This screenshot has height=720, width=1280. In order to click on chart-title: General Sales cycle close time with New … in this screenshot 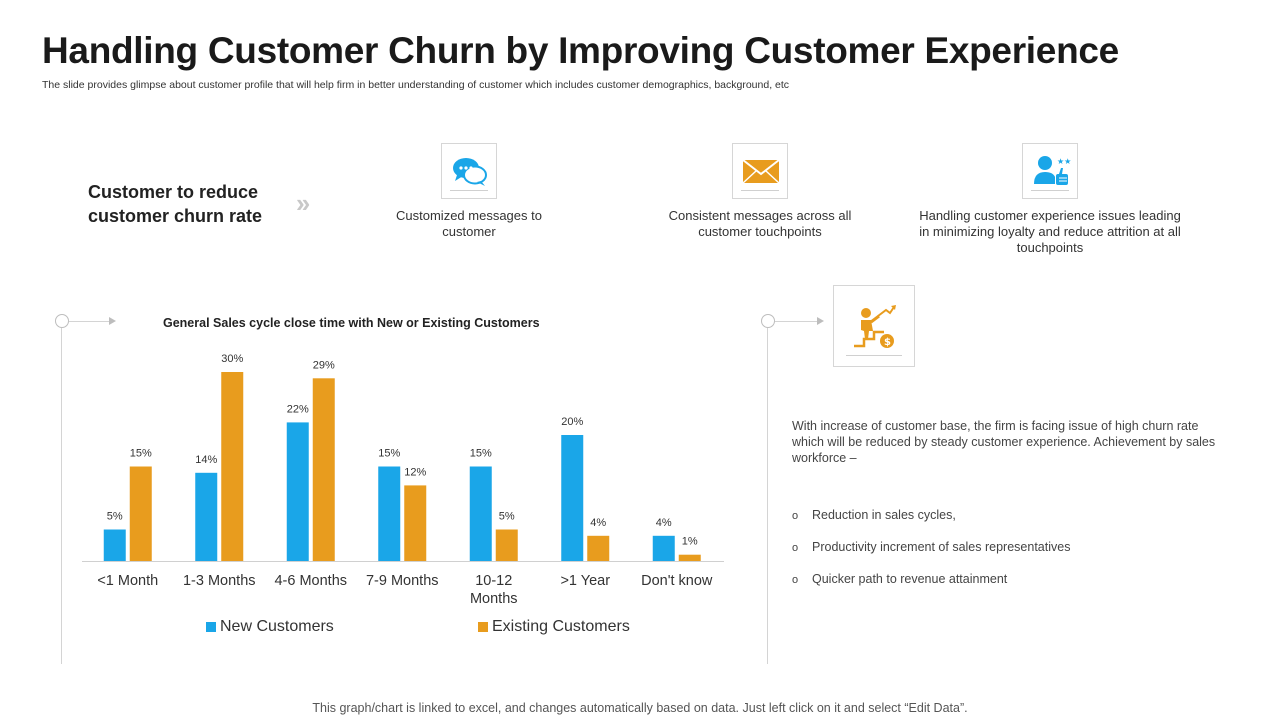, I will do `click(351, 323)`.